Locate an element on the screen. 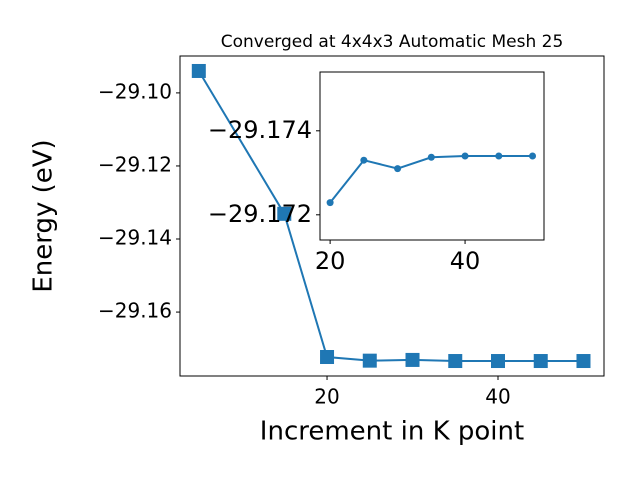 Image resolution: width=640 pixels, height=480 pixels. y-tick-label: −29.16 is located at coordinates (135, 311).